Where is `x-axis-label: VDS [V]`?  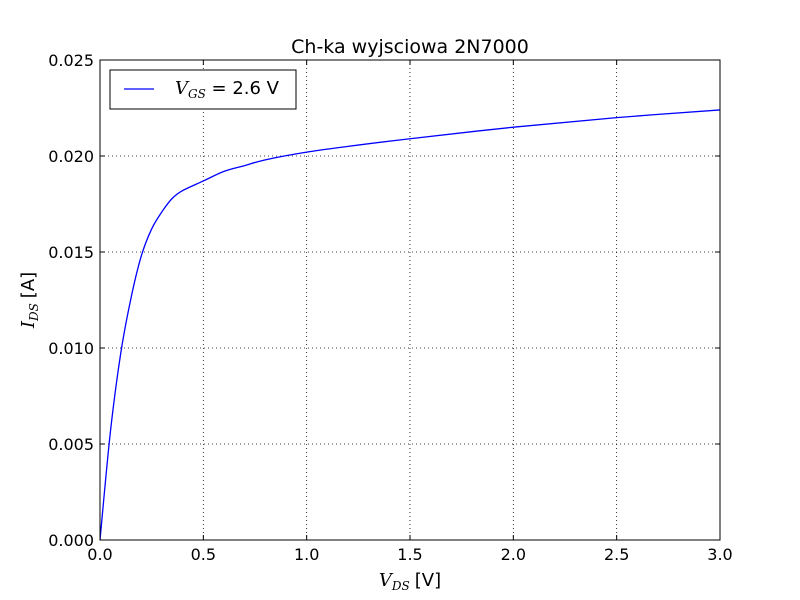 x-axis-label: VDS [V] is located at coordinates (410, 581).